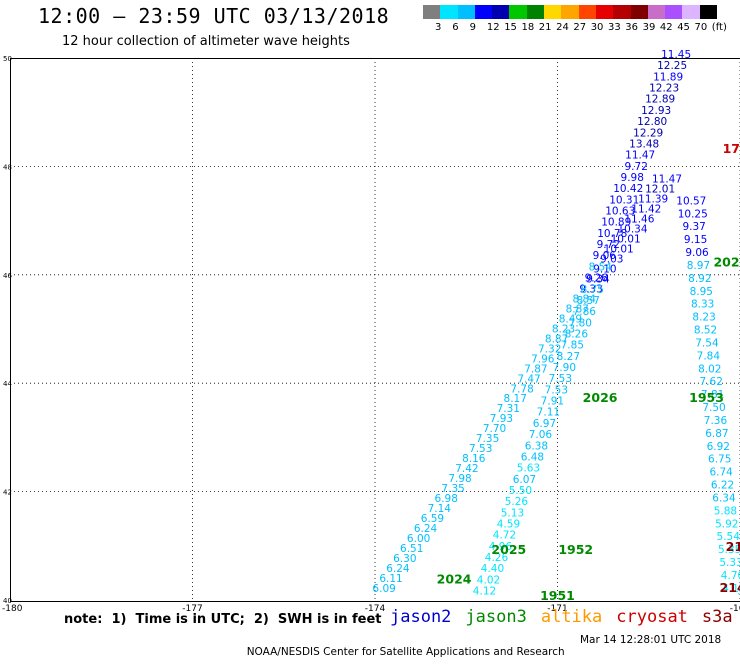  I want to click on y-tick-label: 50, so click(7, 59).